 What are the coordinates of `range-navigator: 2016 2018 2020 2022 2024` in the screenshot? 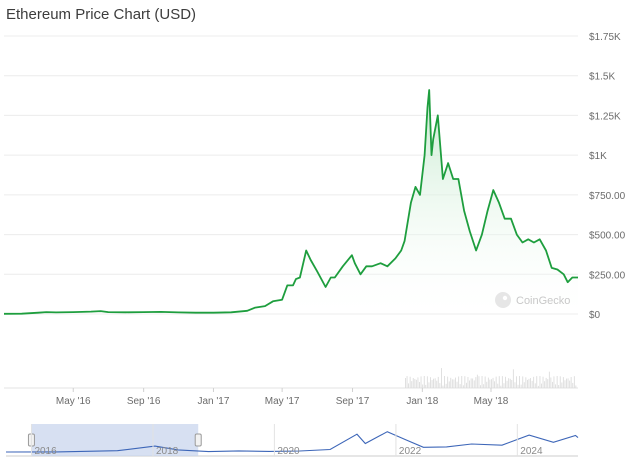 It's located at (292, 440).